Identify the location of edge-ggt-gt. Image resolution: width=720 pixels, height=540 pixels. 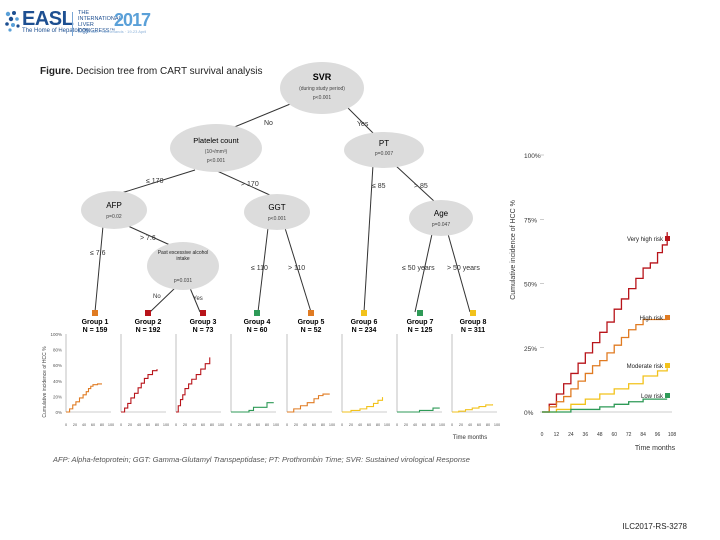
(298, 270).